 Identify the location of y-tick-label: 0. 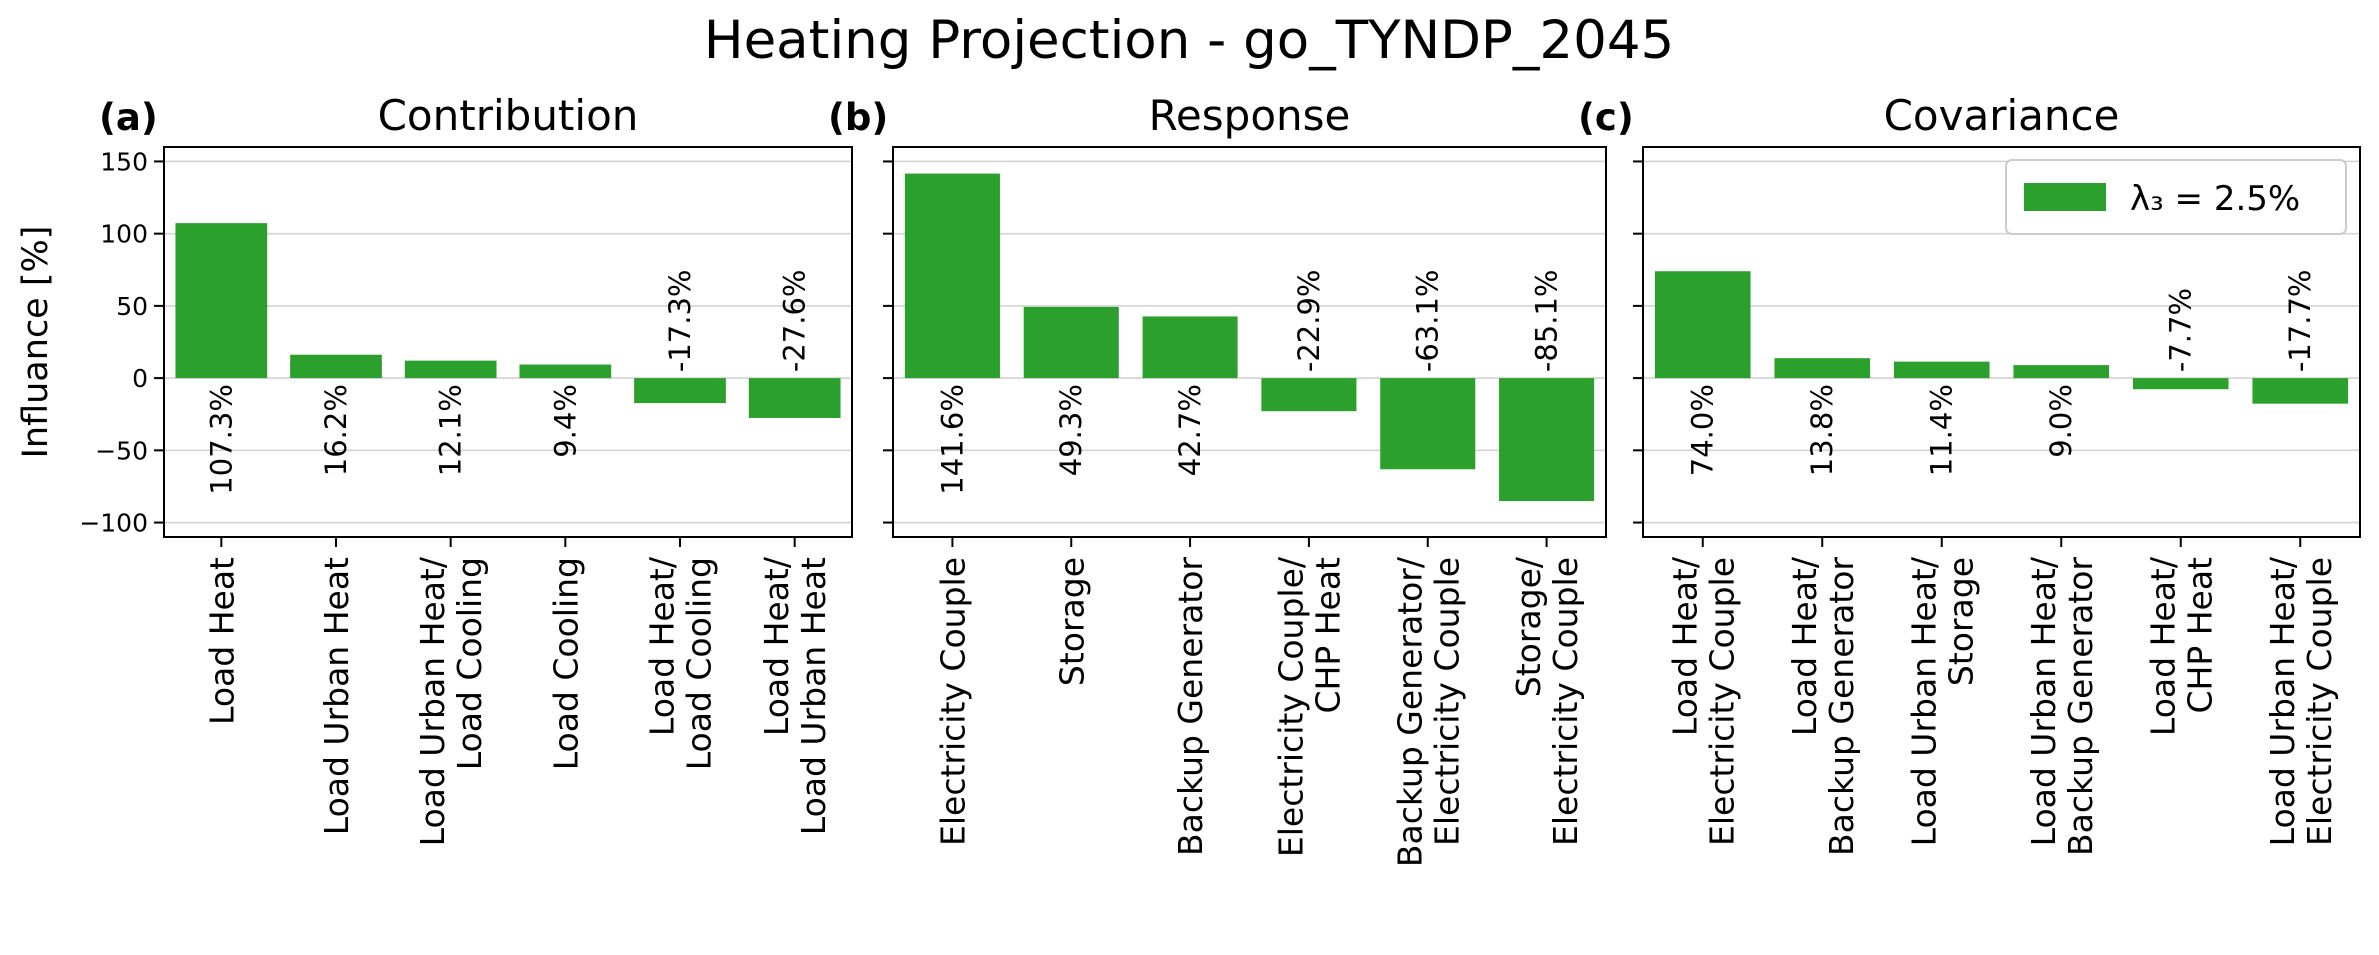
(140, 378).